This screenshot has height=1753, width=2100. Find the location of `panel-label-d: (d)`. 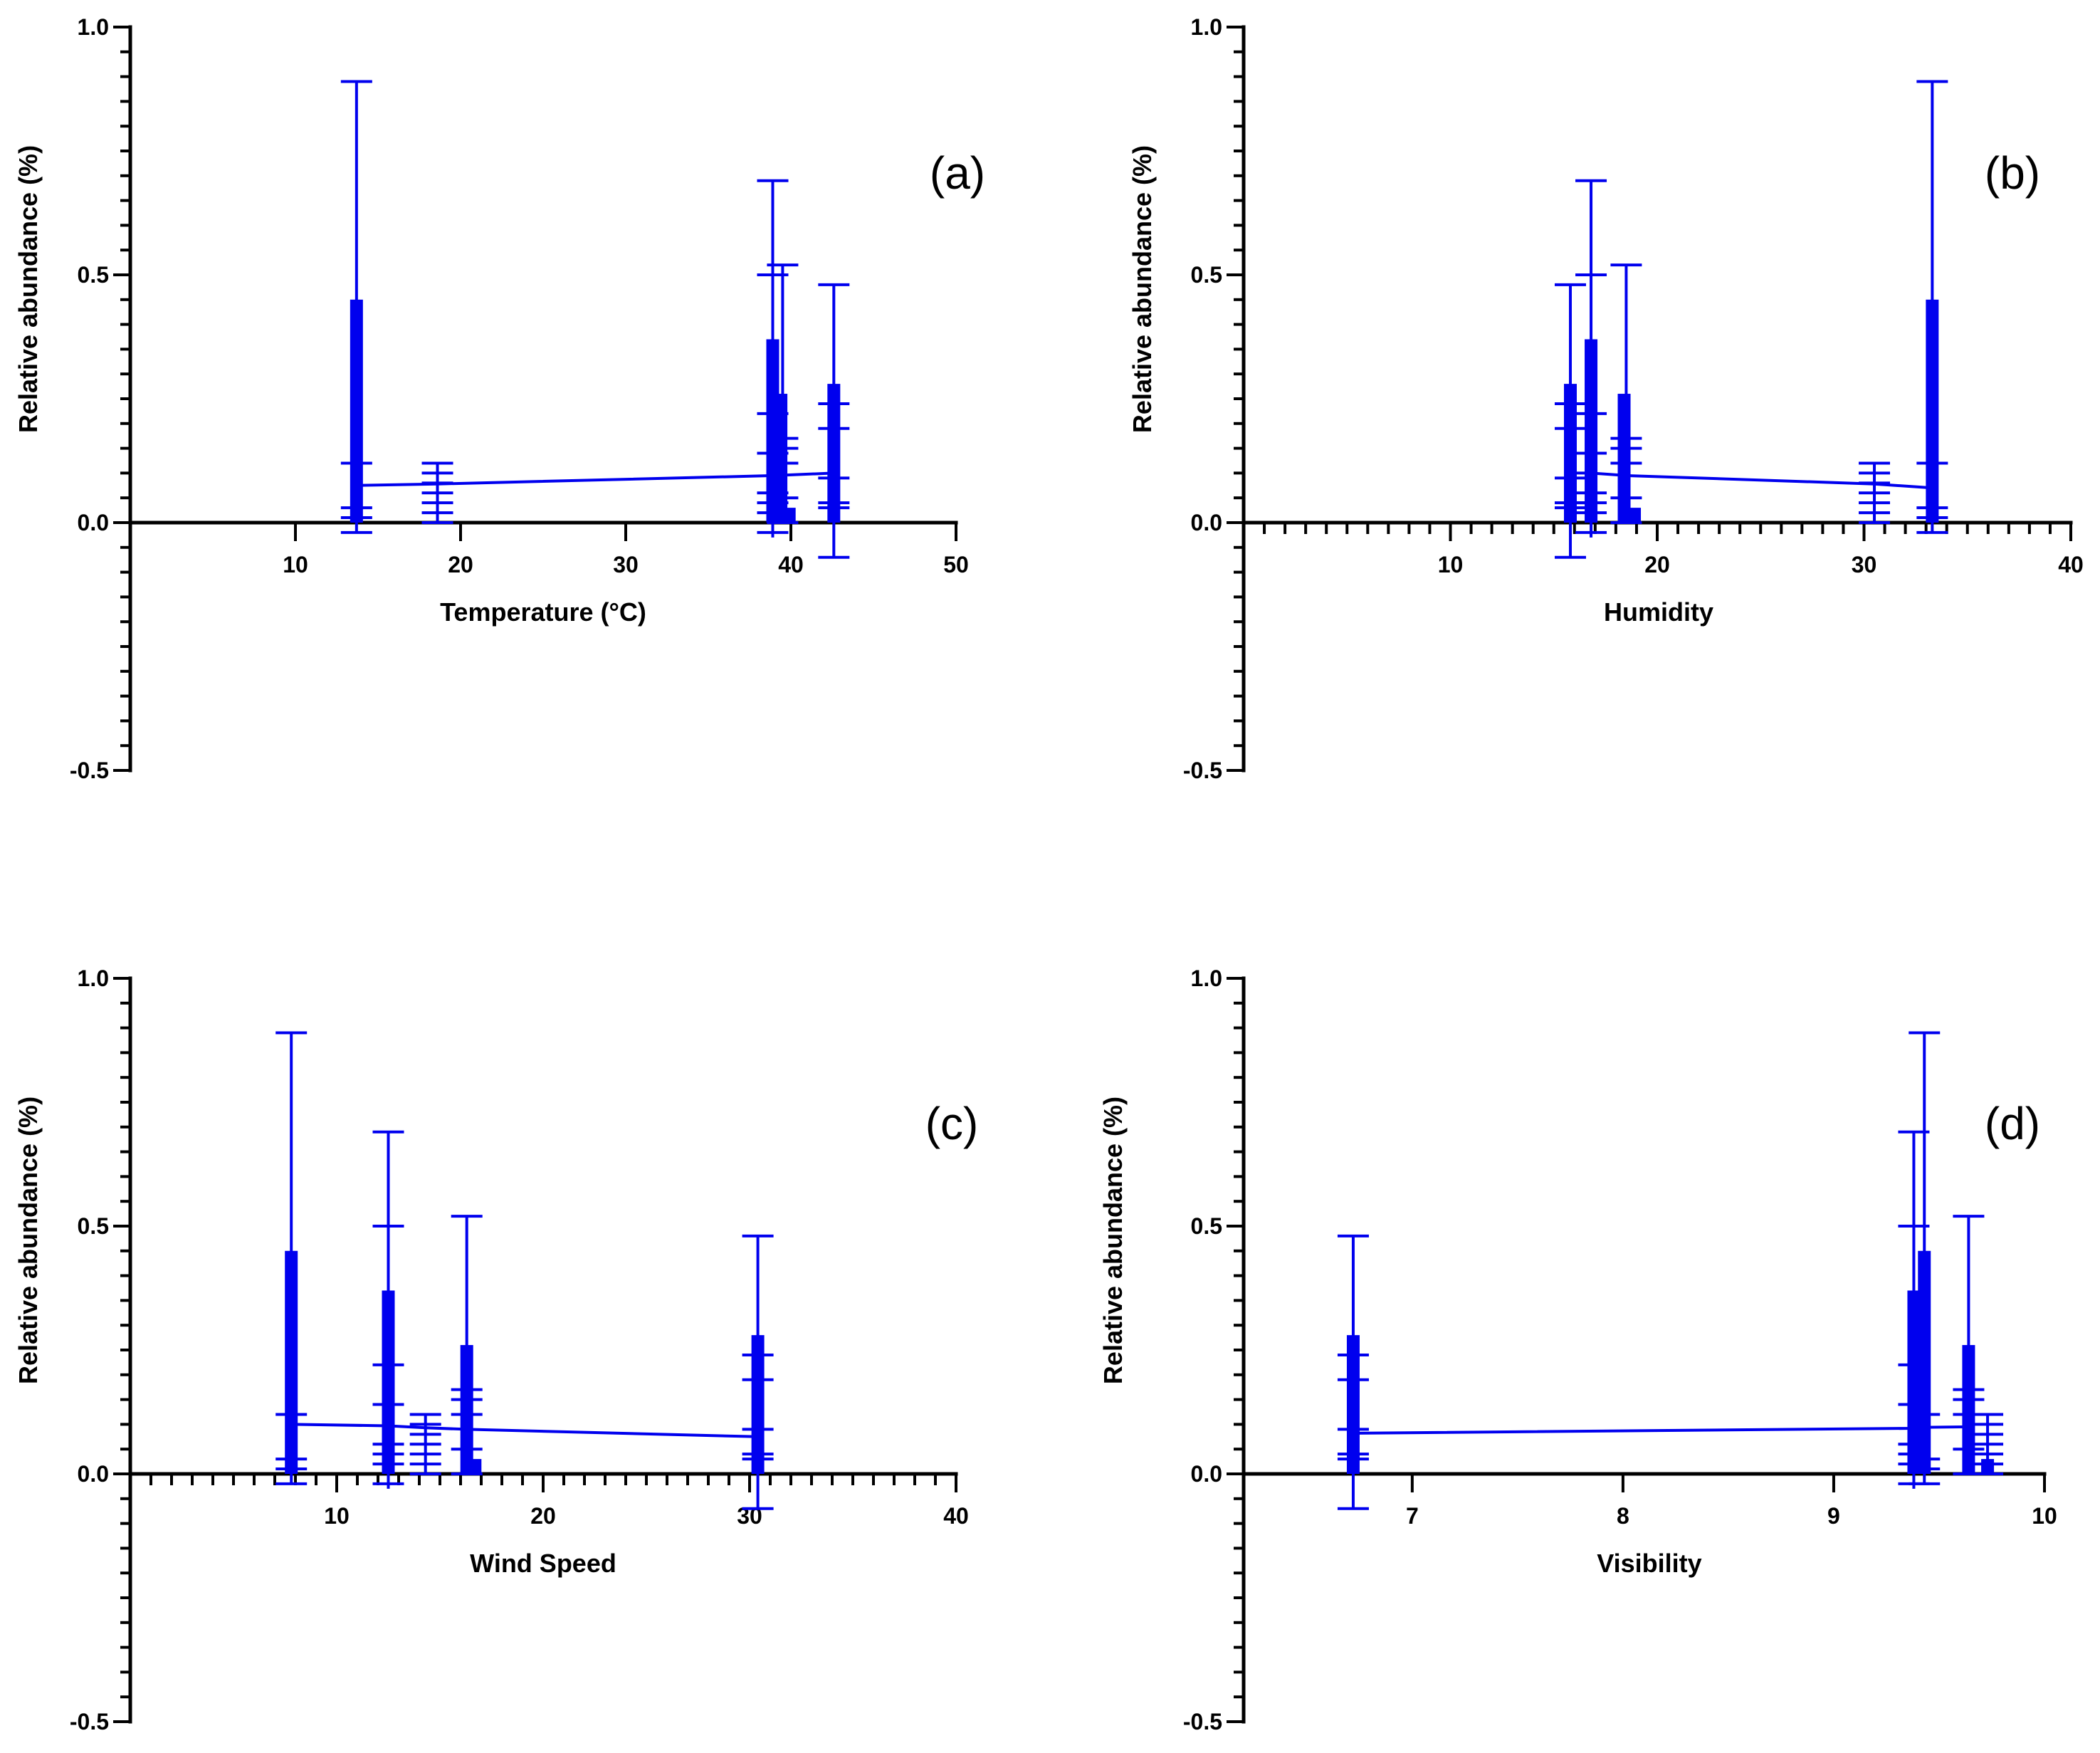

panel-label-d: (d) is located at coordinates (2012, 1123).